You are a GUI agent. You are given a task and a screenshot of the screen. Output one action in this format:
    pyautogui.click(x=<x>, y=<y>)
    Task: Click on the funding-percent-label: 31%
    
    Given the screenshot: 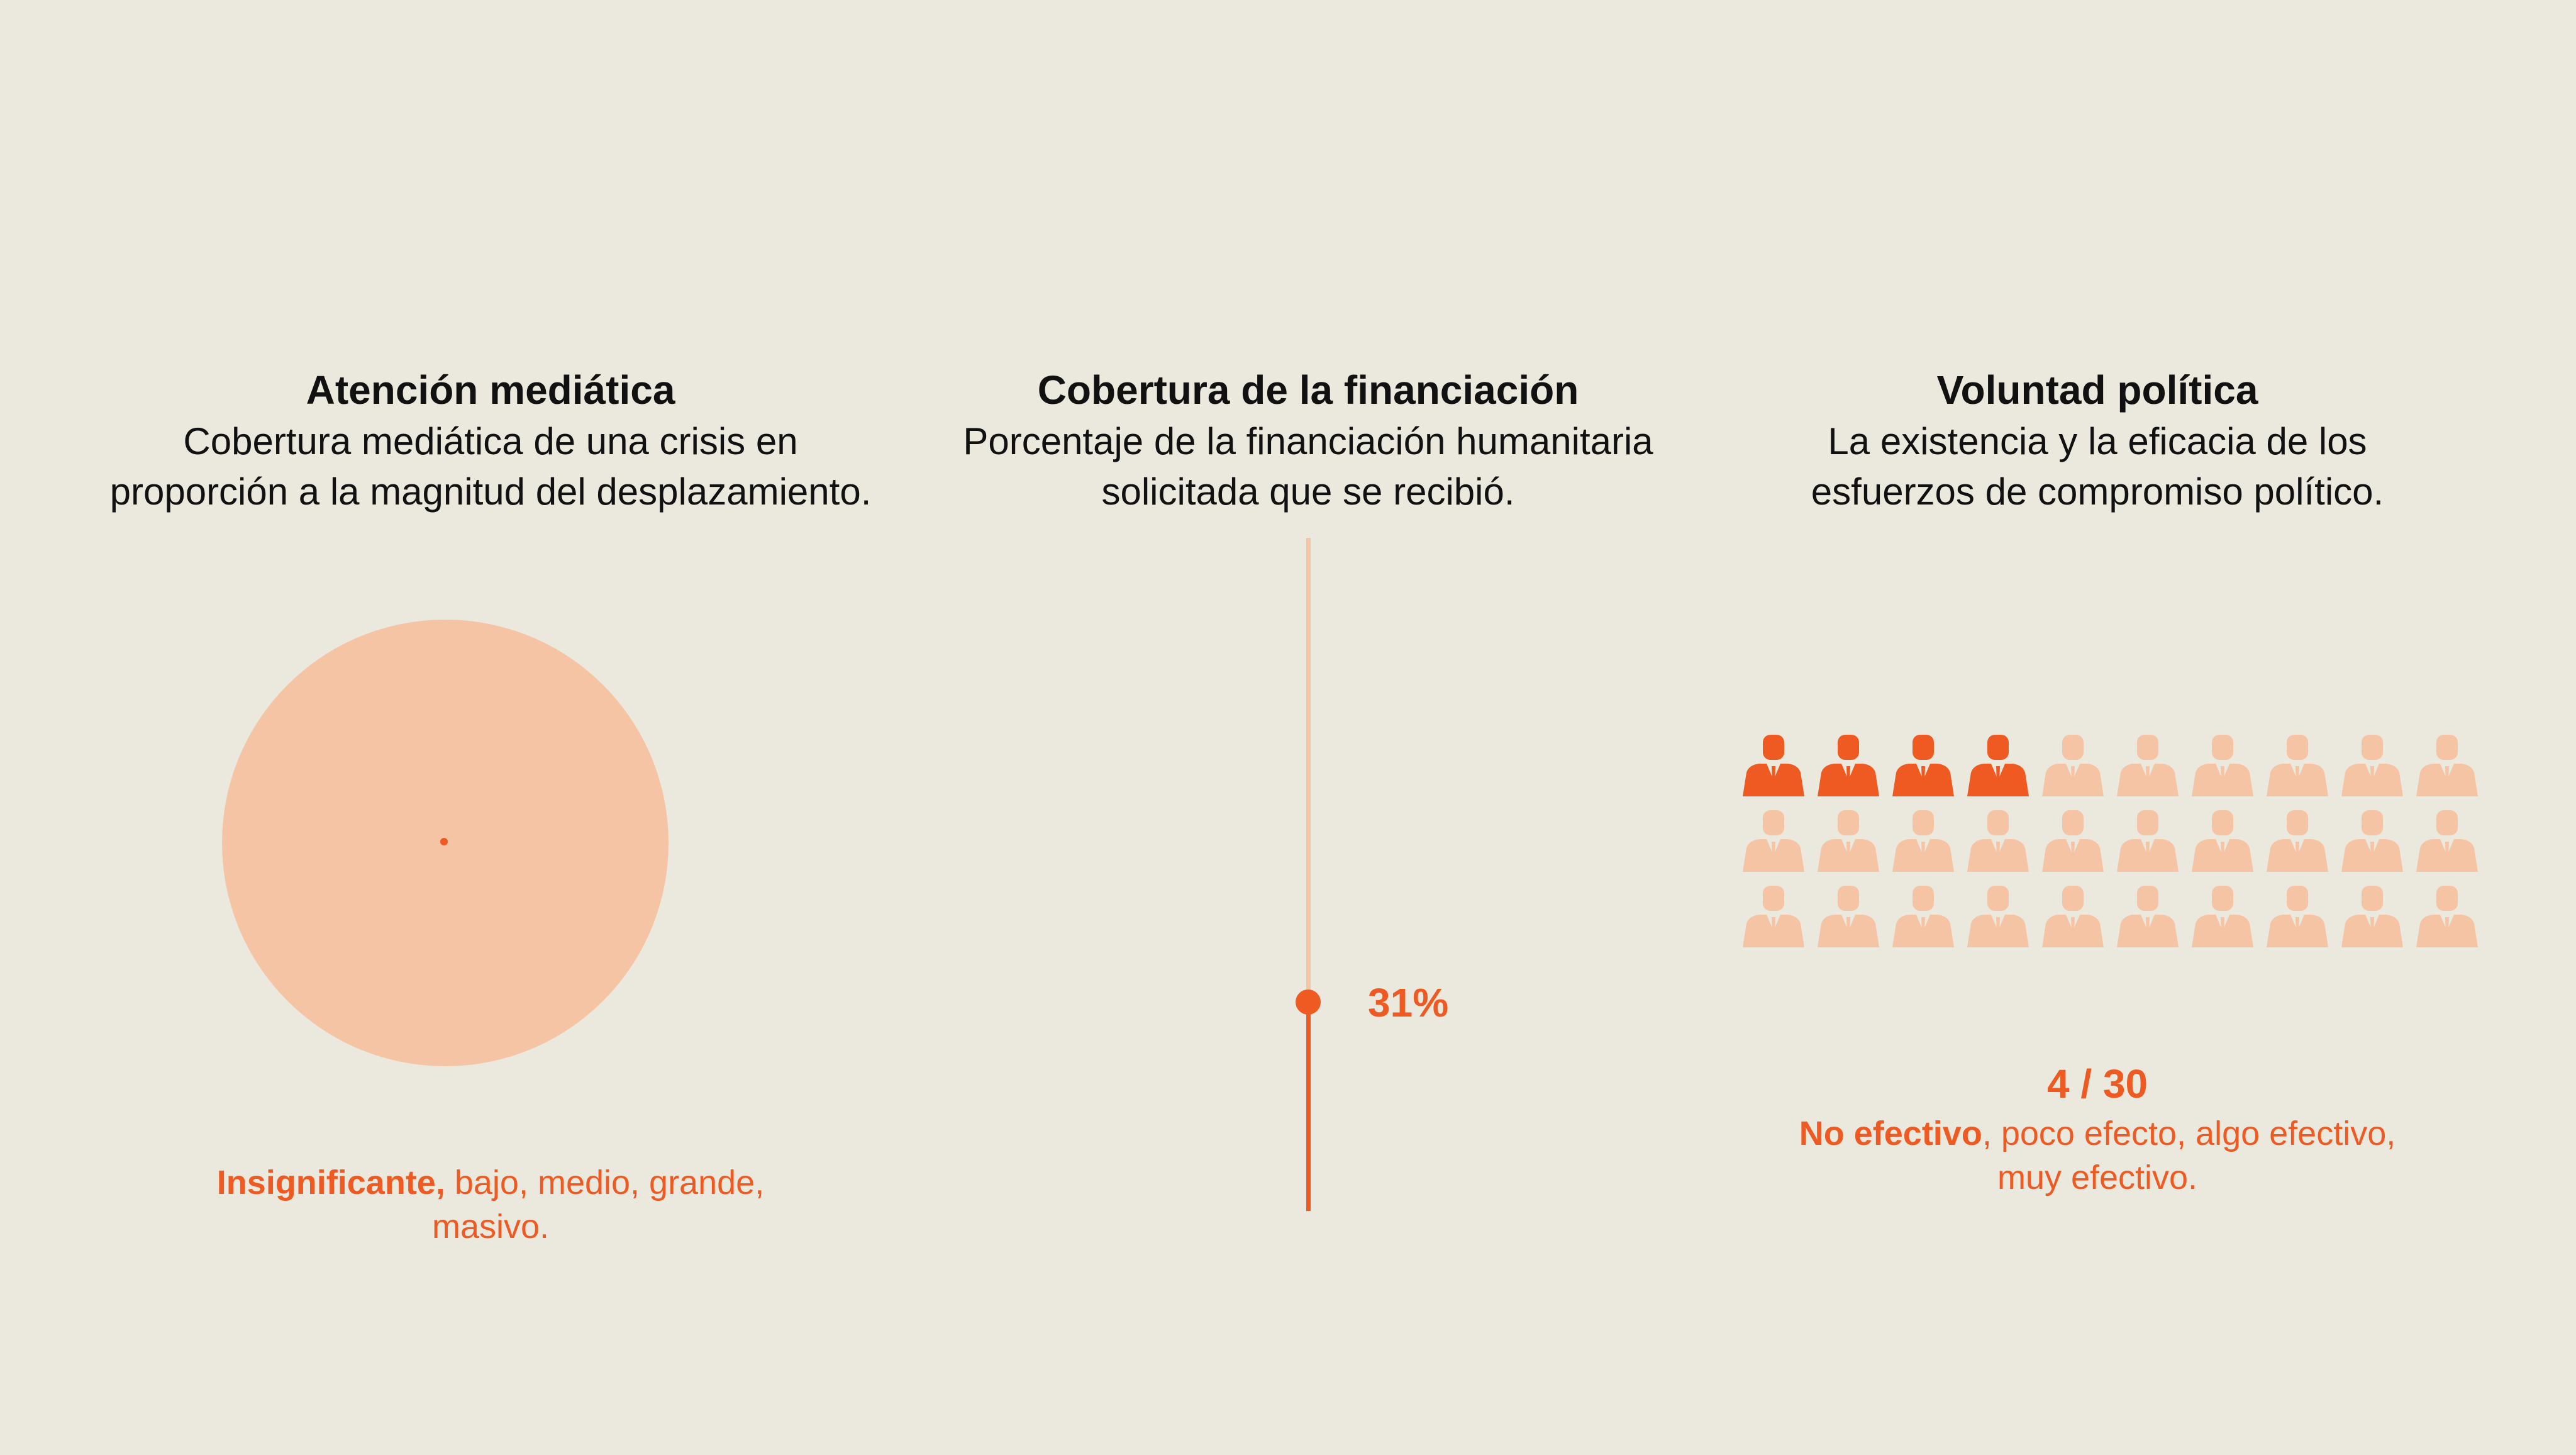 What is the action you would take?
    pyautogui.click(x=1408, y=1003)
    